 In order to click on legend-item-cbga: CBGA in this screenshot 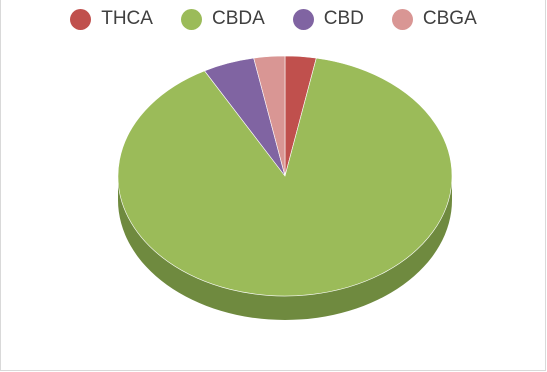, I will do `click(434, 19)`.